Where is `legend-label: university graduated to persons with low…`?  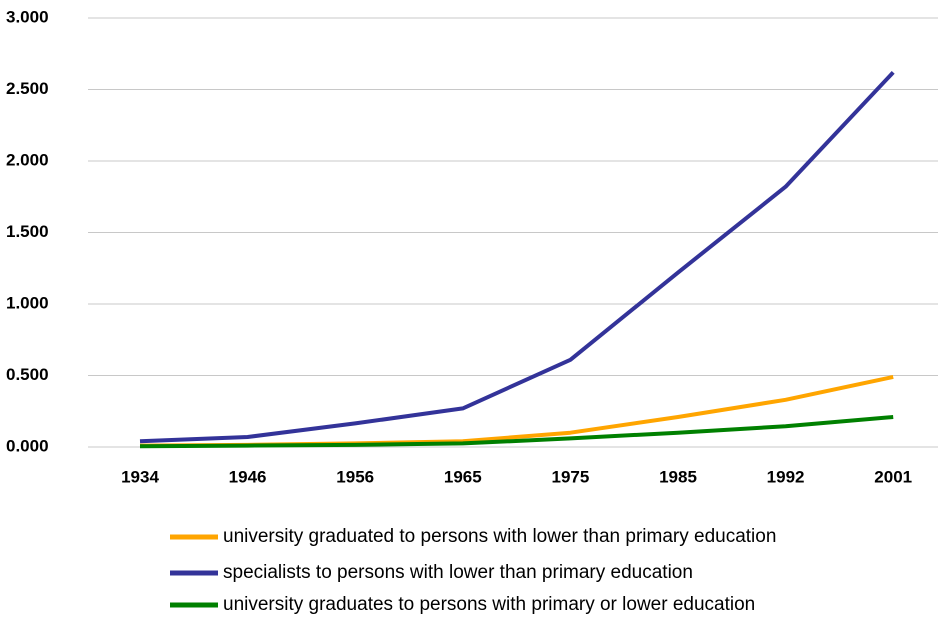
legend-label: university graduated to persons with low… is located at coordinates (499, 536).